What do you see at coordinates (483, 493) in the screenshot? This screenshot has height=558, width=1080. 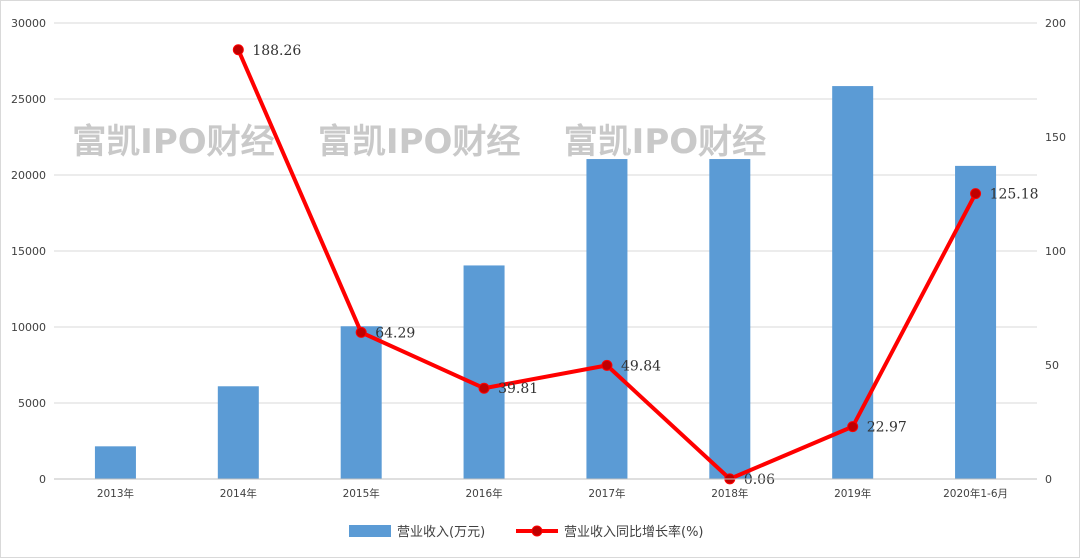 I see `x-tick-label: 2016年` at bounding box center [483, 493].